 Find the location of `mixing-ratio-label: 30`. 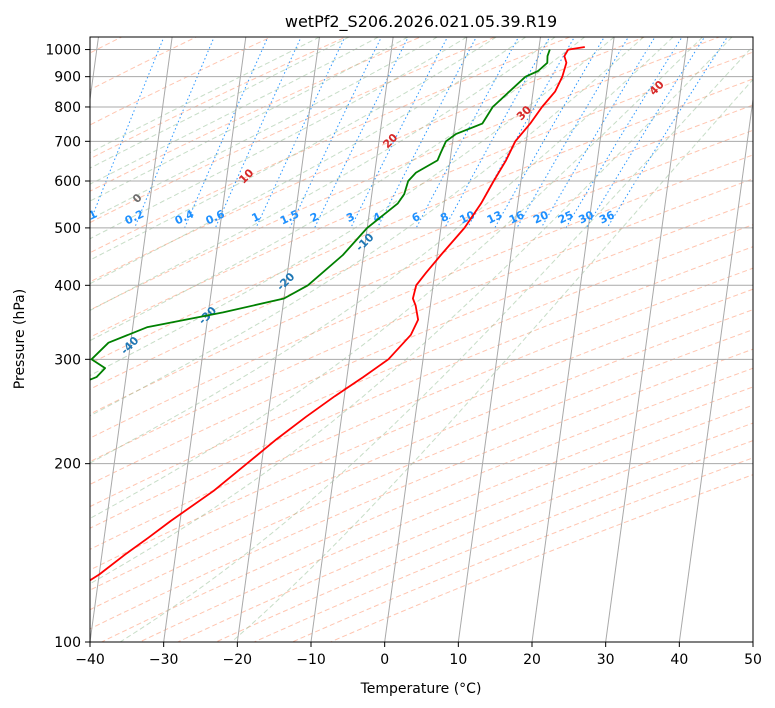

mixing-ratio-label: 30 is located at coordinates (586, 217).